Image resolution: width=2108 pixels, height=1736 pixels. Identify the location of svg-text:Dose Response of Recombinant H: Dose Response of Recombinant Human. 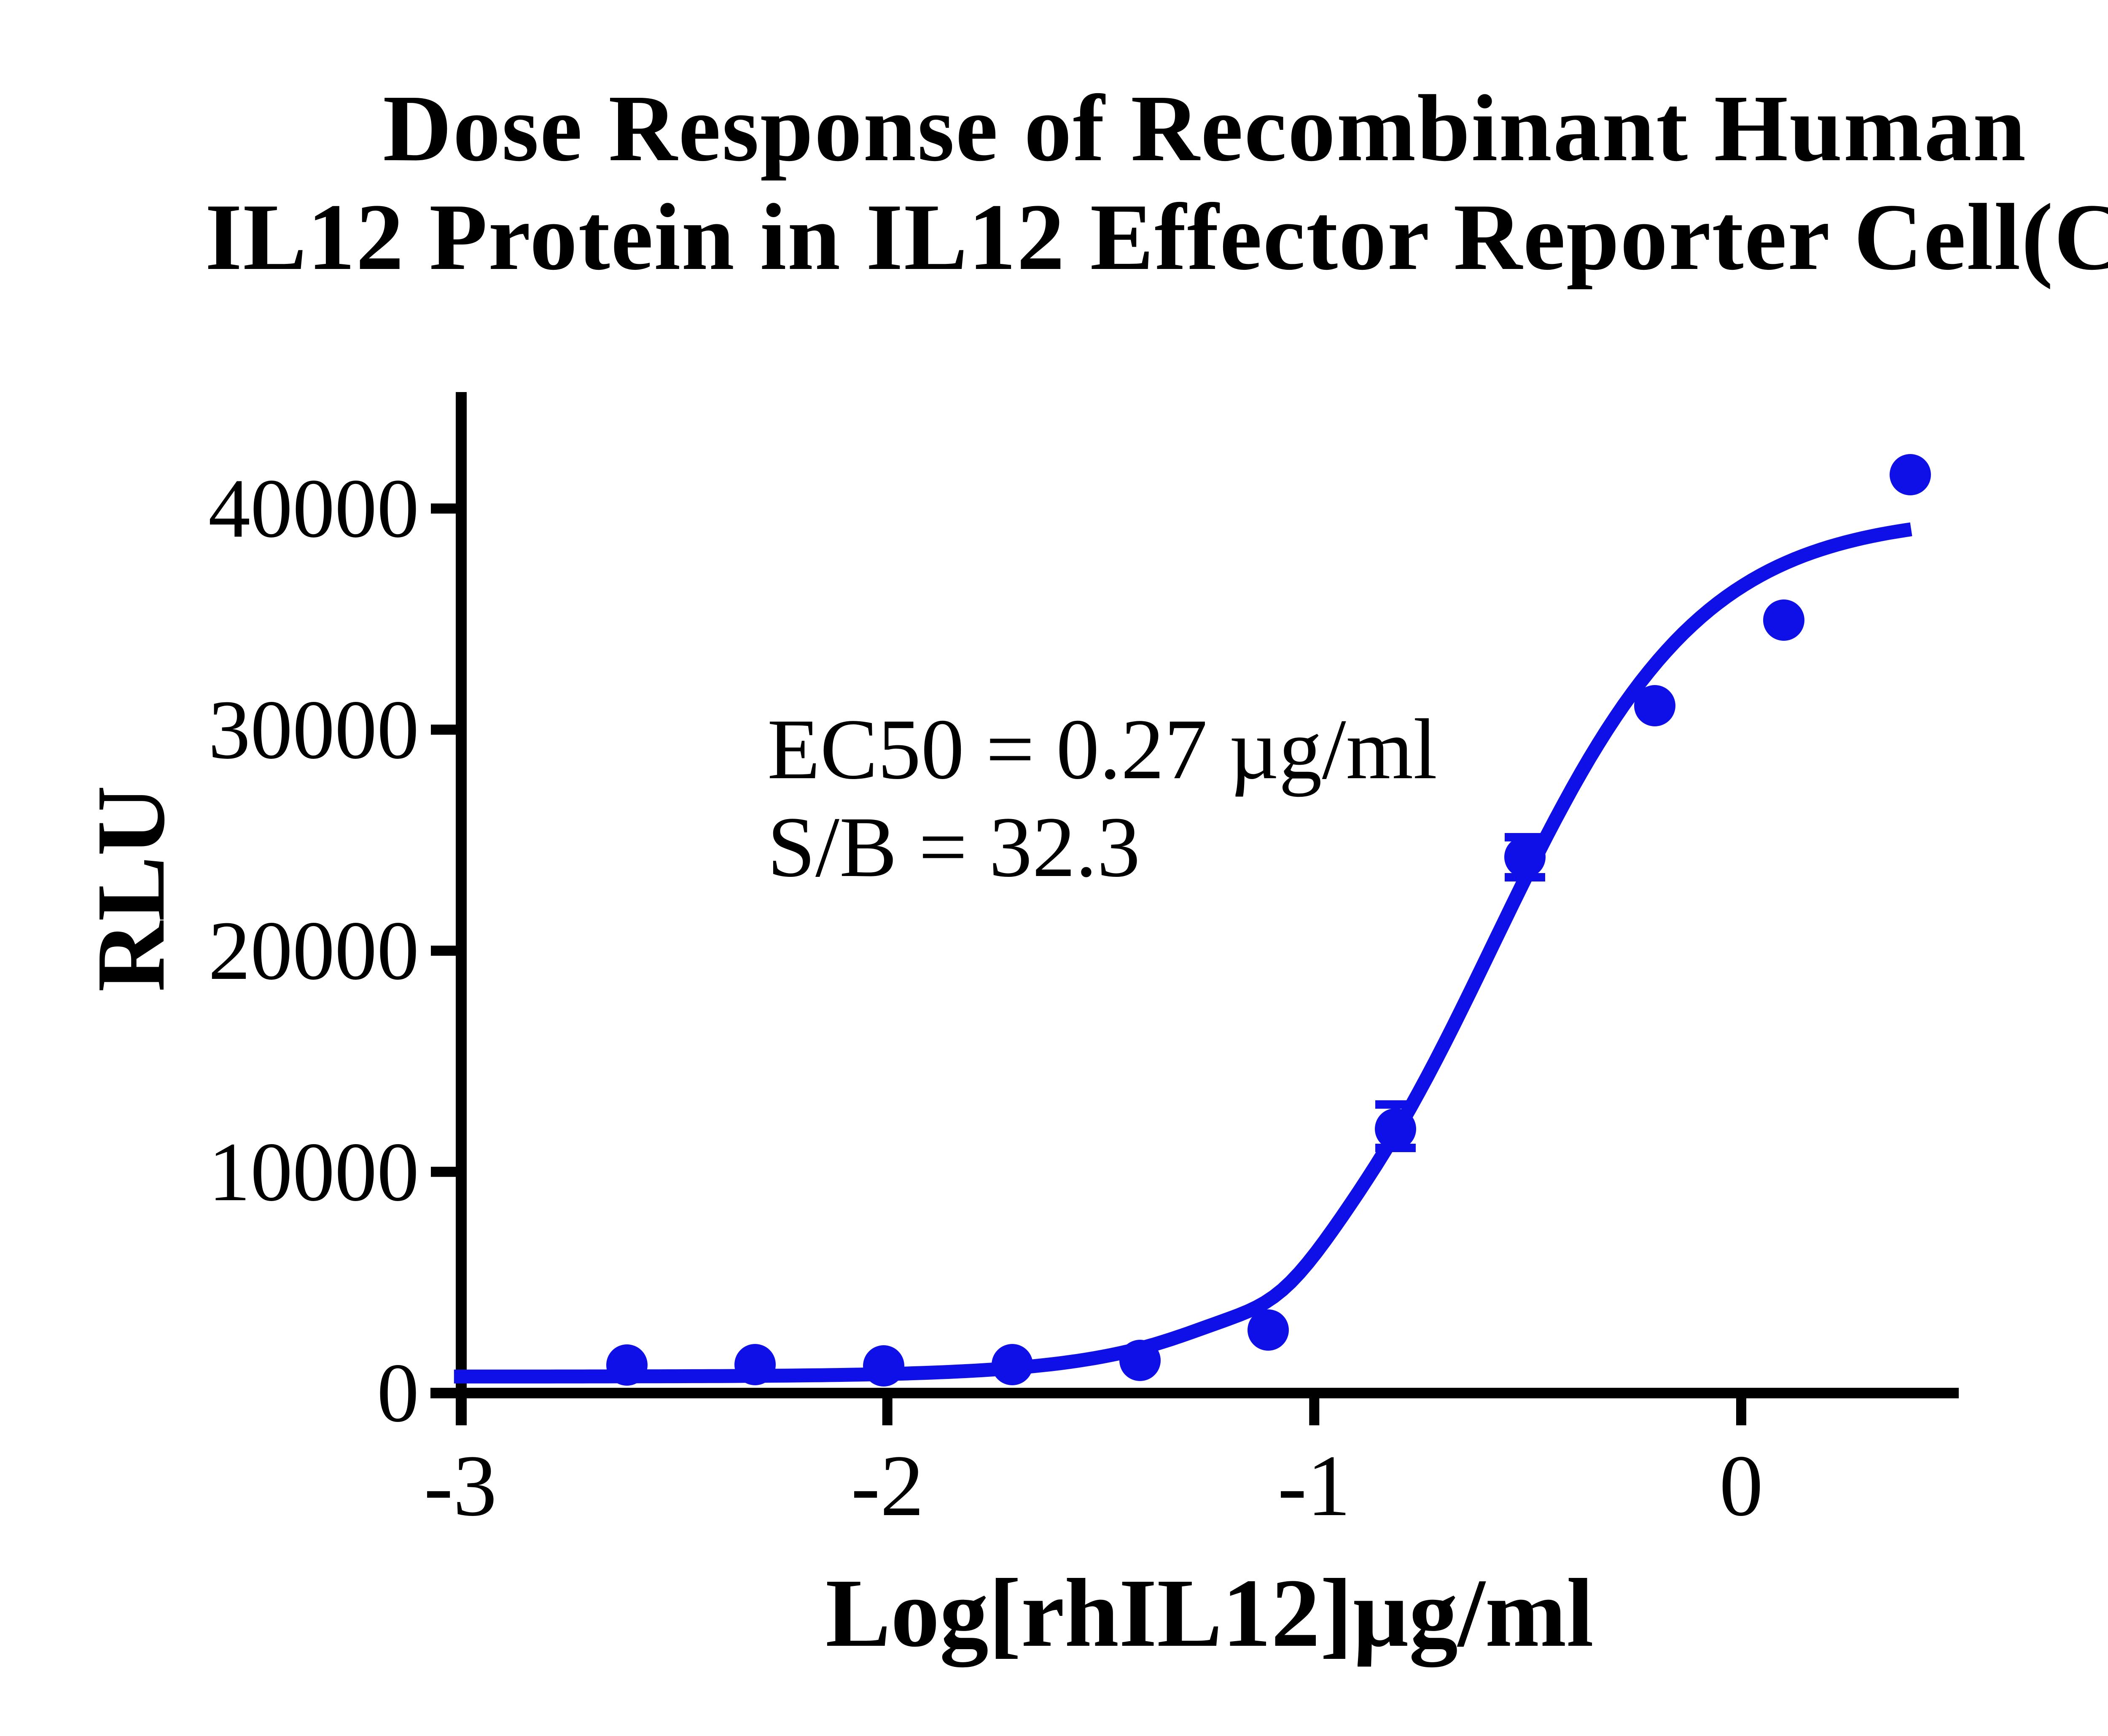
(1205, 128).